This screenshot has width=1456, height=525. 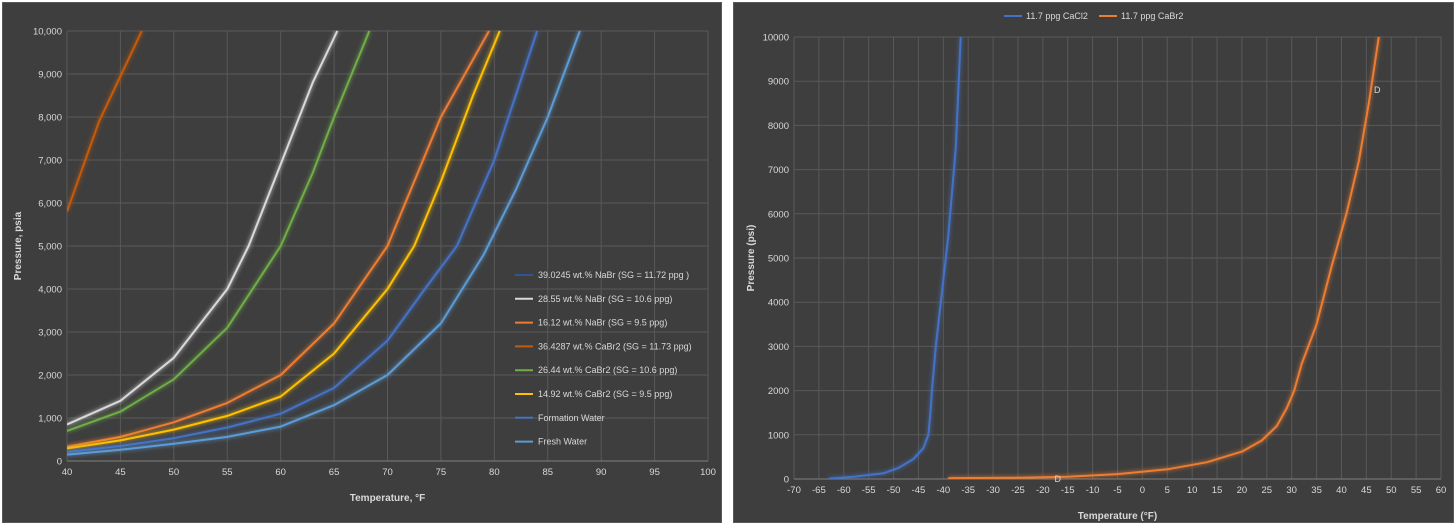 What do you see at coordinates (778, 214) in the screenshot?
I see `y-tick-label: 6000` at bounding box center [778, 214].